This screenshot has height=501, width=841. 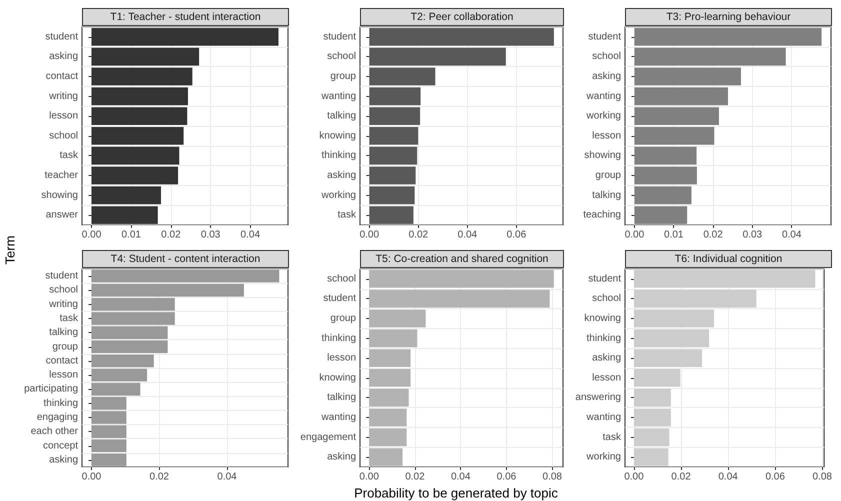 What do you see at coordinates (603, 116) in the screenshot?
I see `y-tick-label: working` at bounding box center [603, 116].